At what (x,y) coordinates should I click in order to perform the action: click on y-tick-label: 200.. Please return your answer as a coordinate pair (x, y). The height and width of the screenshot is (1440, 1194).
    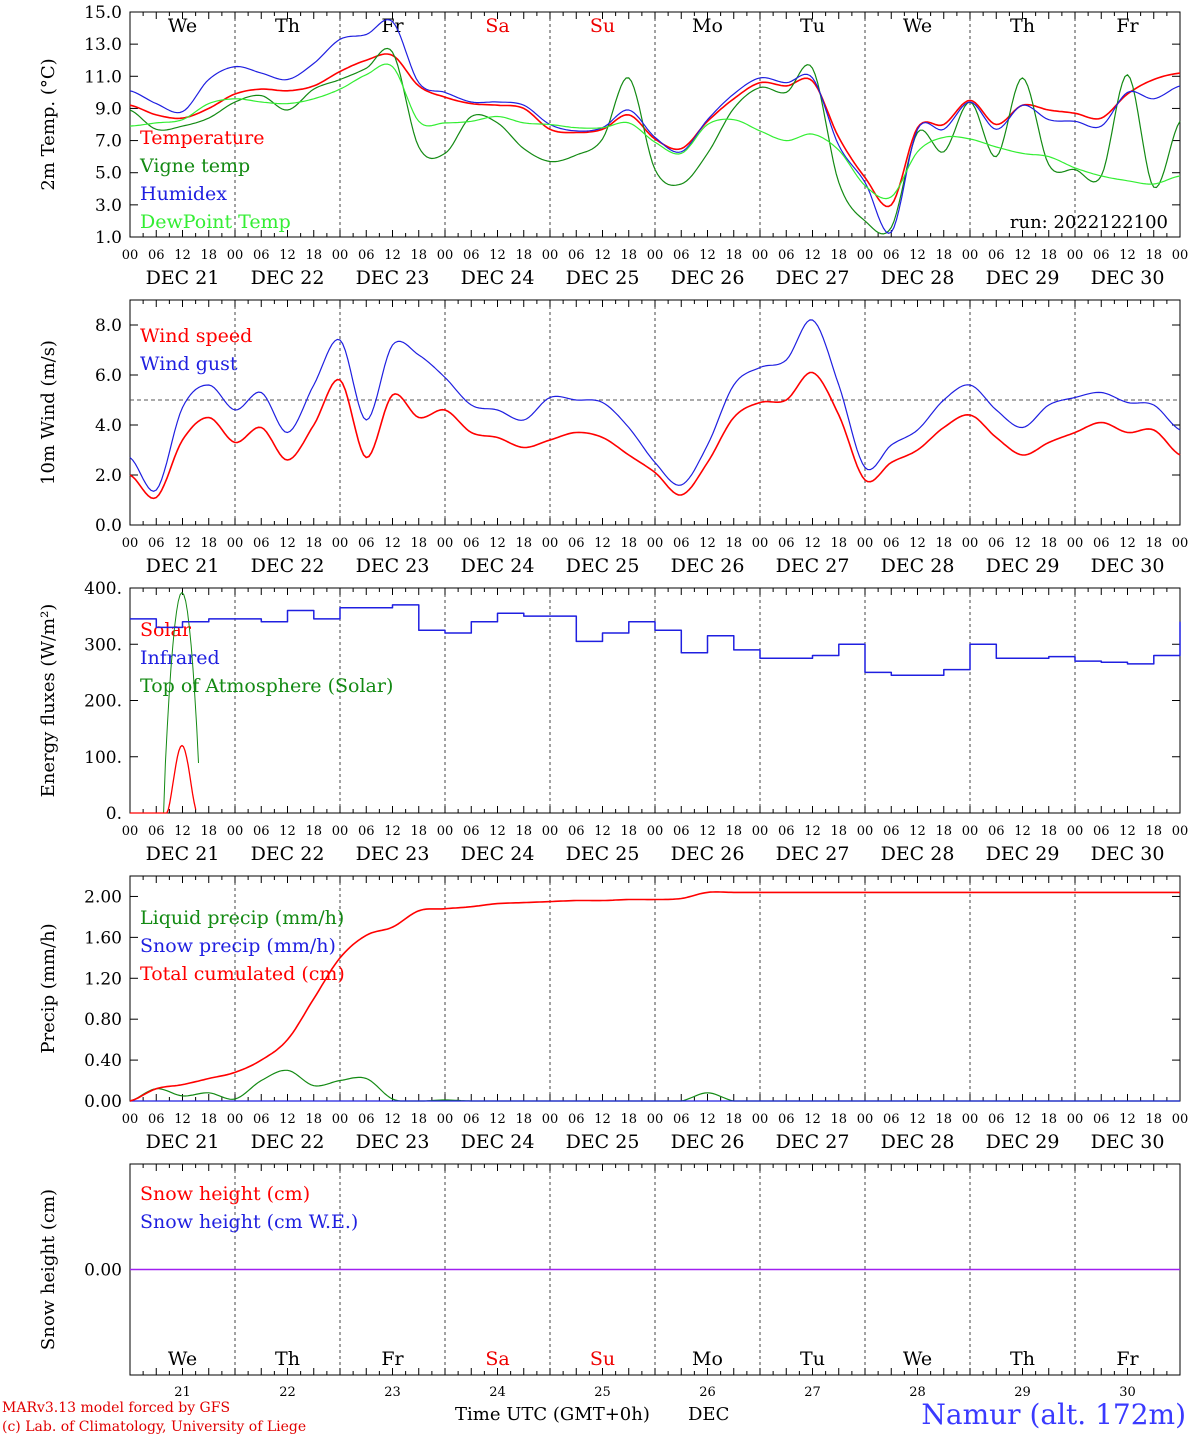
    Looking at the image, I should click on (103, 702).